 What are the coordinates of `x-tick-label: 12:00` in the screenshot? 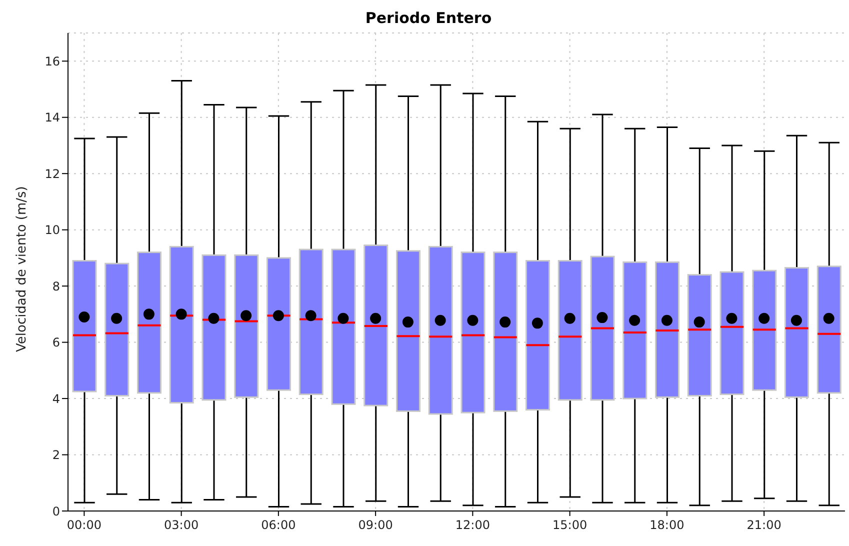 It's located at (472, 525).